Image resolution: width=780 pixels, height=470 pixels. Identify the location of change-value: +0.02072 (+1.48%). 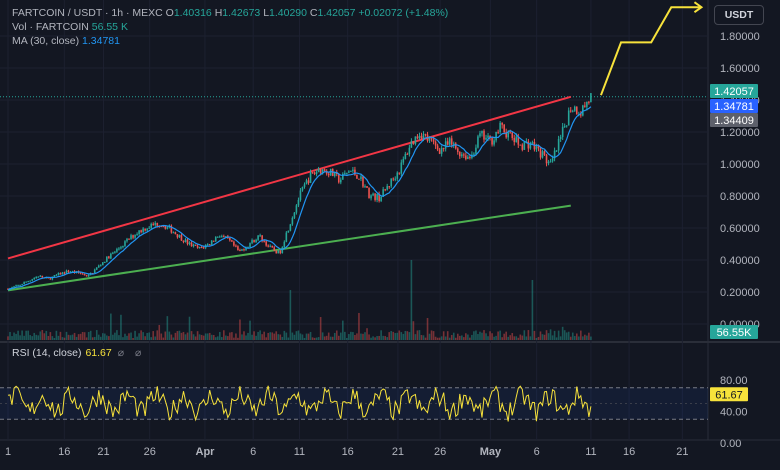
(403, 13).